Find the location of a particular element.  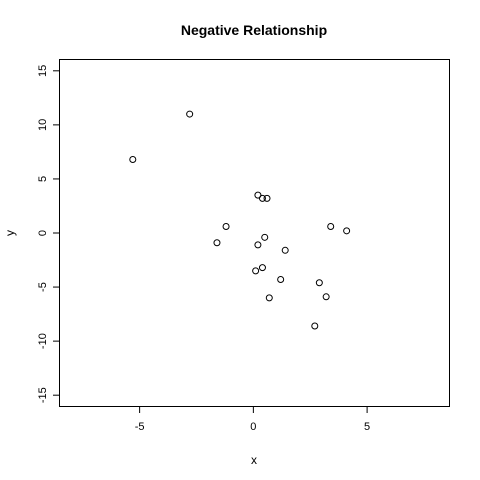

x-tick-label: -5 is located at coordinates (140, 427).